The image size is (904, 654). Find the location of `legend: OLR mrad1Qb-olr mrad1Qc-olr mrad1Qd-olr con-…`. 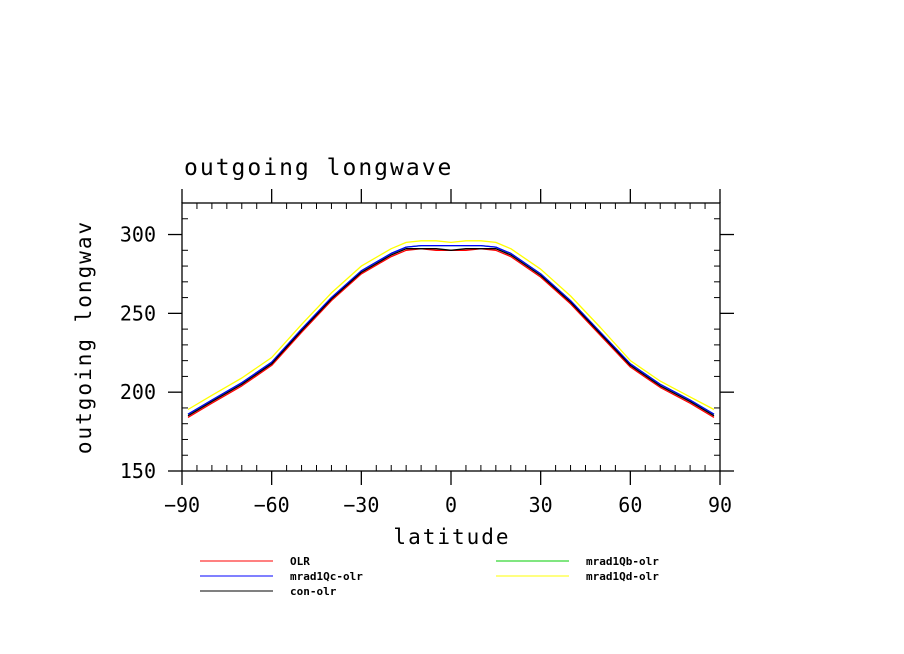

legend: OLR mrad1Qb-olr mrad1Qc-olr mrad1Qd-olr con-… is located at coordinates (429, 576).